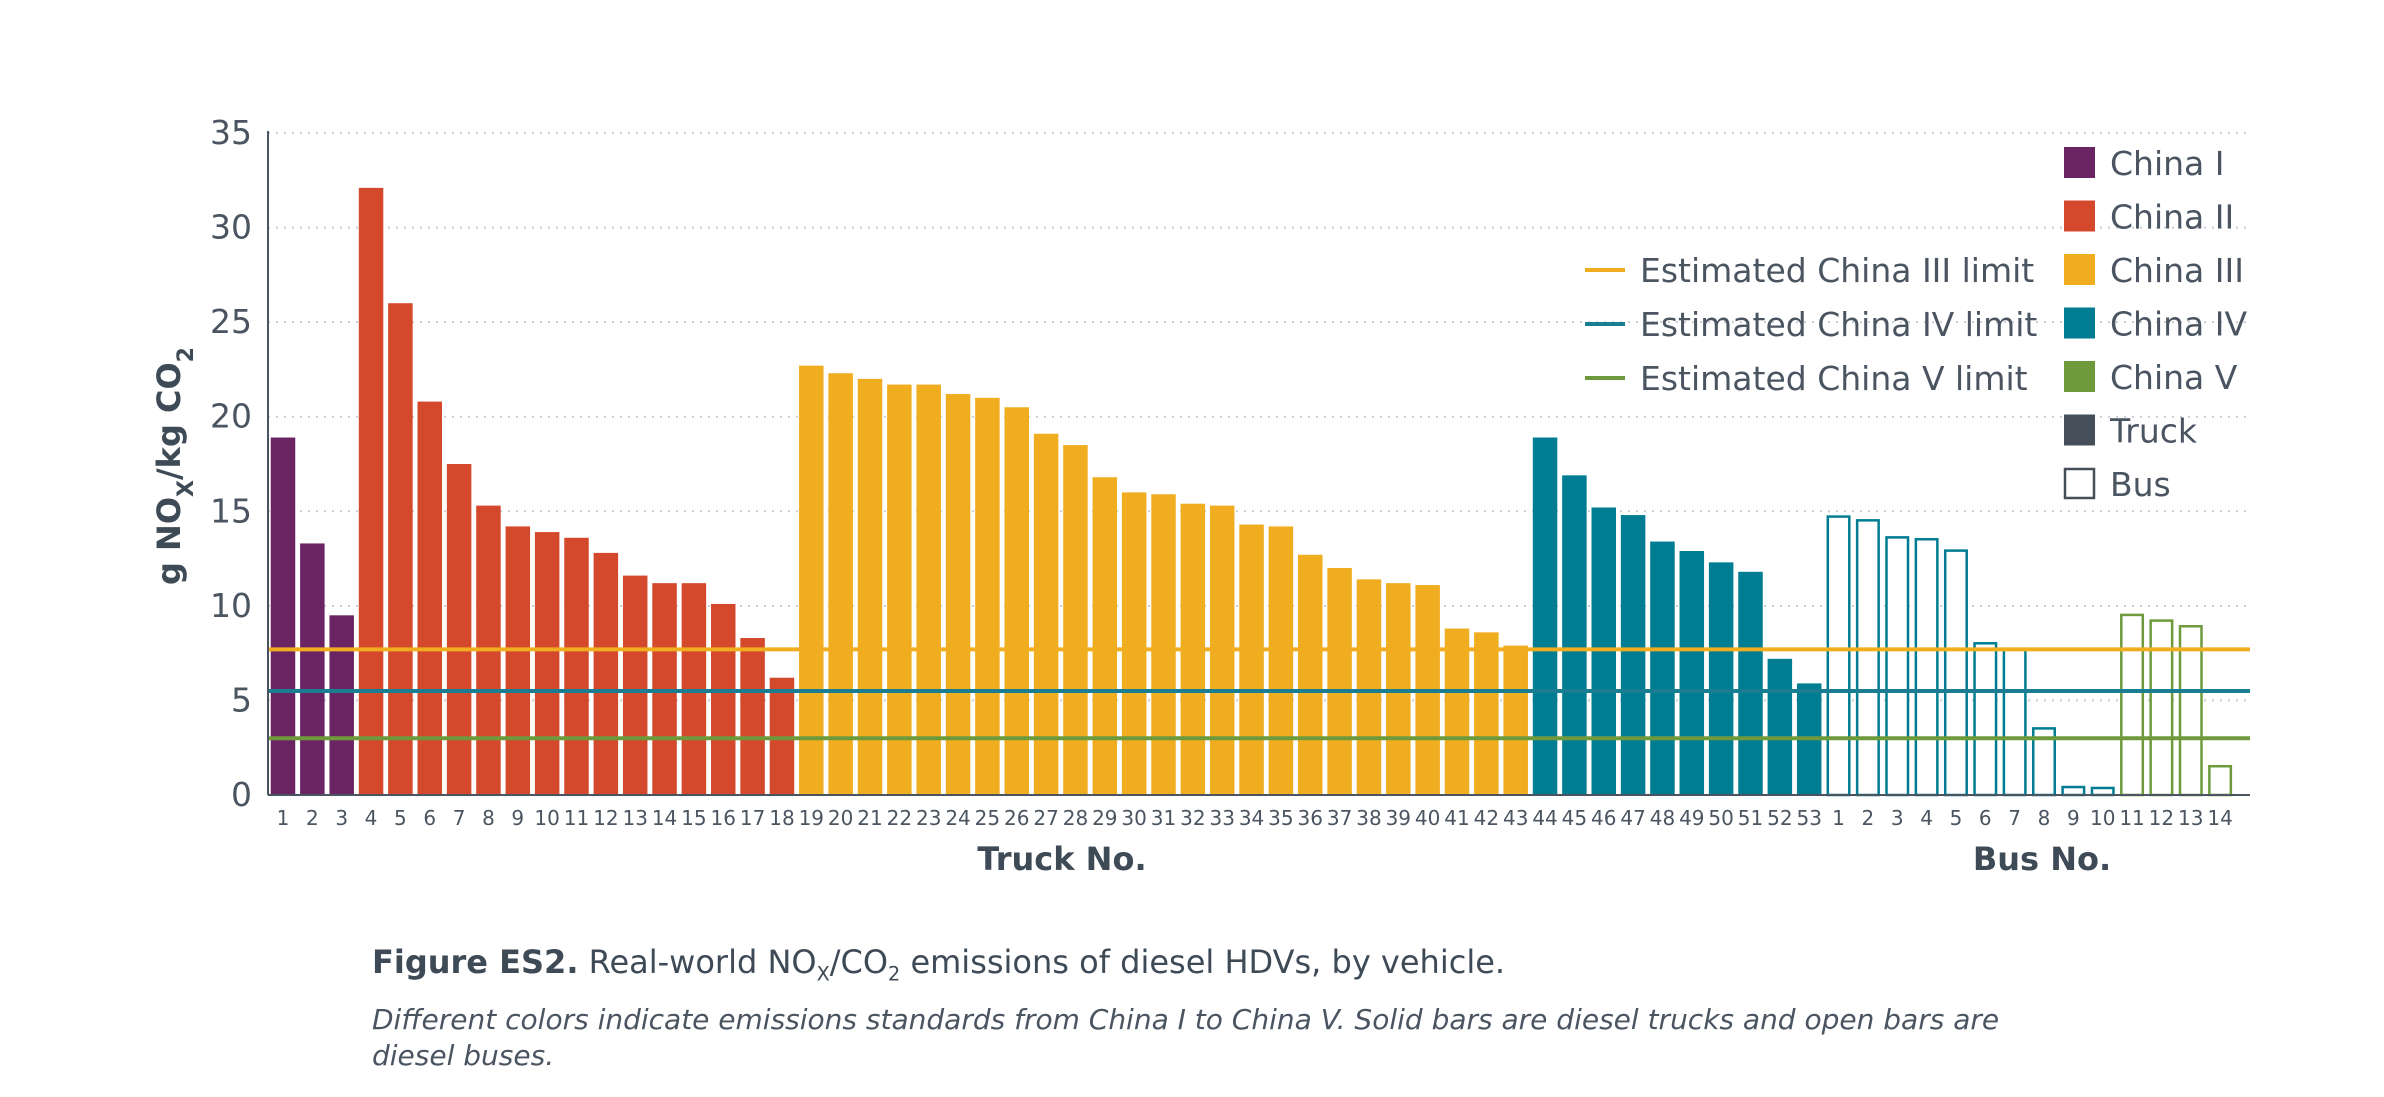 This screenshot has width=2384, height=1097. What do you see at coordinates (2102, 818) in the screenshot?
I see `x-tick-label: 10` at bounding box center [2102, 818].